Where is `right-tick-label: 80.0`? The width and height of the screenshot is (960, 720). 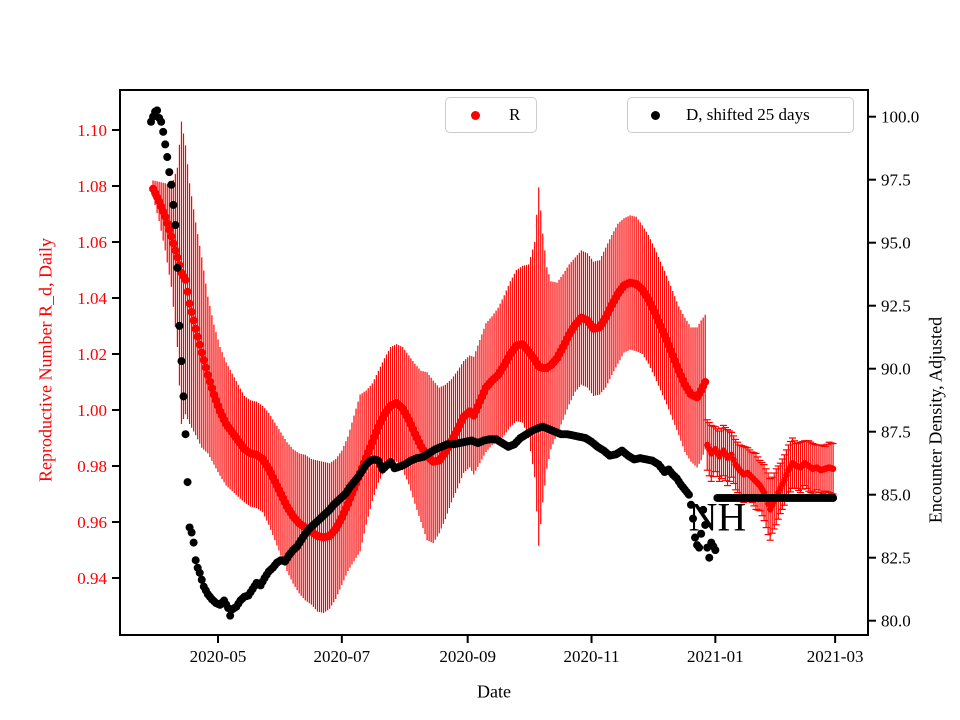
right-tick-label: 80.0 is located at coordinates (896, 621).